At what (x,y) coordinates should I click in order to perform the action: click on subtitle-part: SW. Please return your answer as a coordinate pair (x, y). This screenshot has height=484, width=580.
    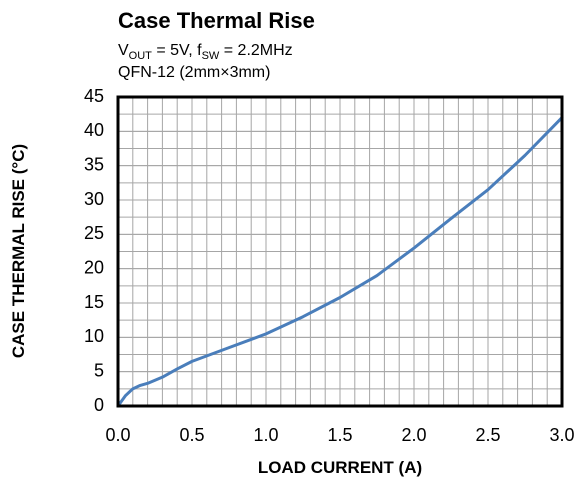
    Looking at the image, I should click on (211, 56).